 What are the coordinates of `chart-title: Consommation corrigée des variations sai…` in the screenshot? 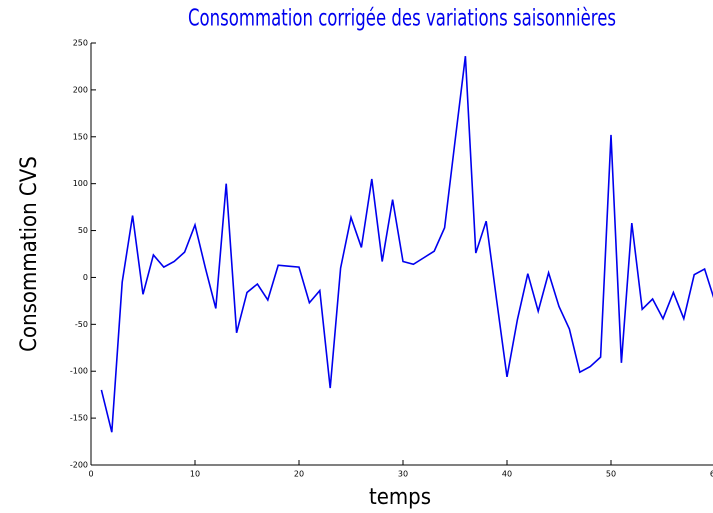 It's located at (402, 18).